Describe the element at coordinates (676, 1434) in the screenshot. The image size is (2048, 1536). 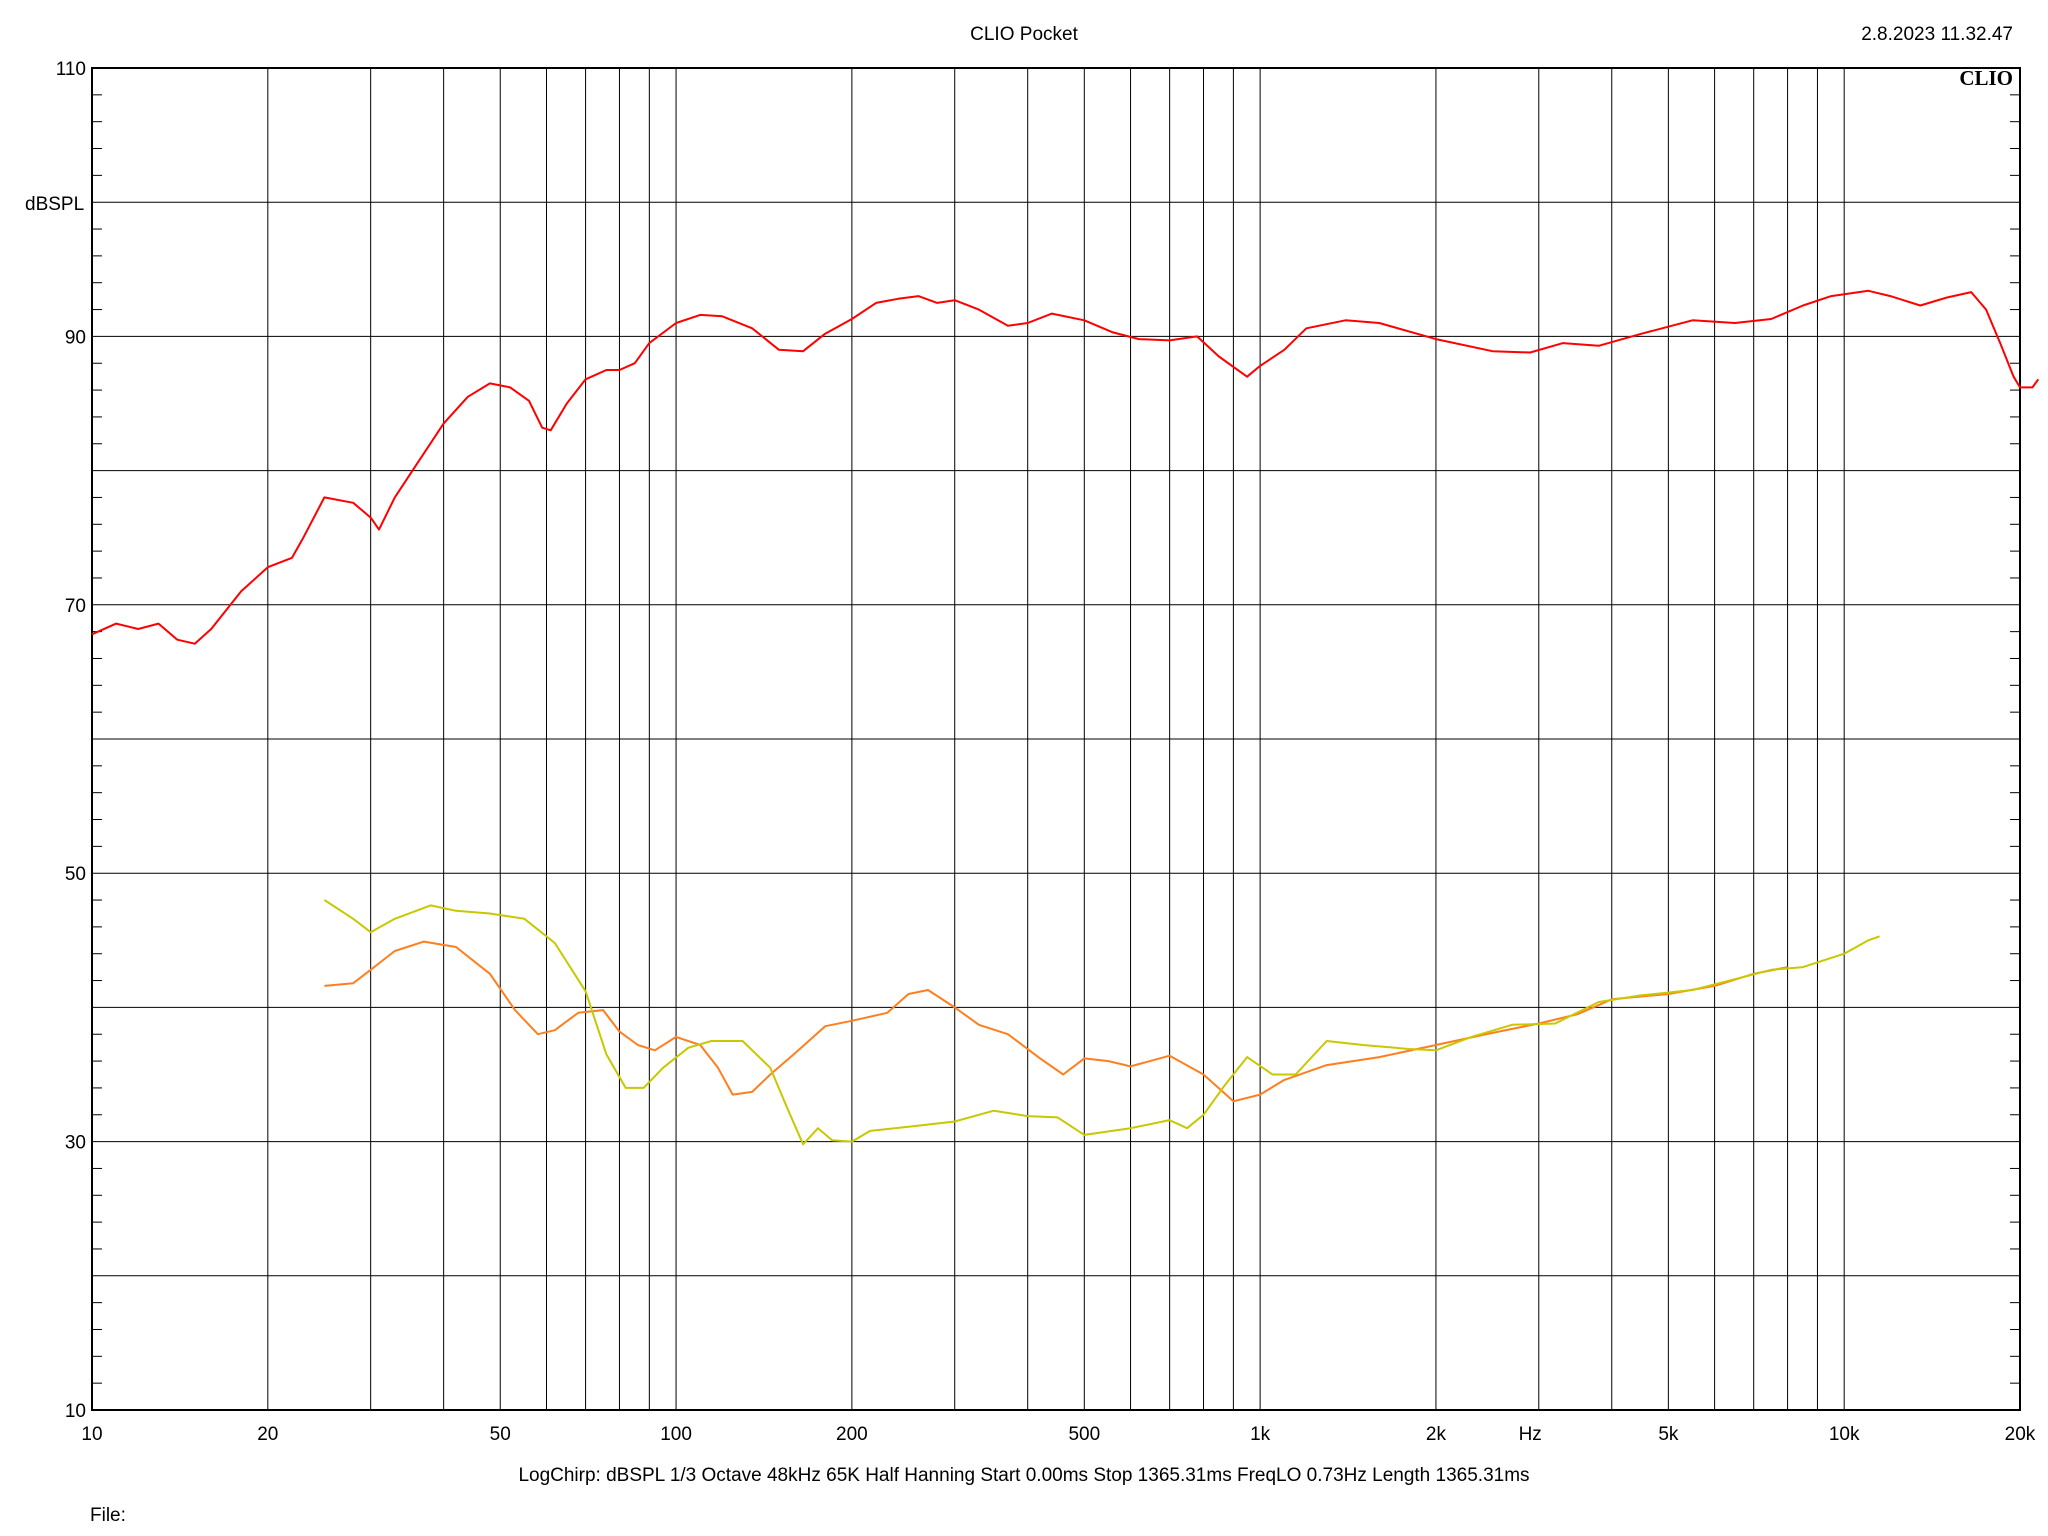
I see `x-tick-label: 100` at that location.